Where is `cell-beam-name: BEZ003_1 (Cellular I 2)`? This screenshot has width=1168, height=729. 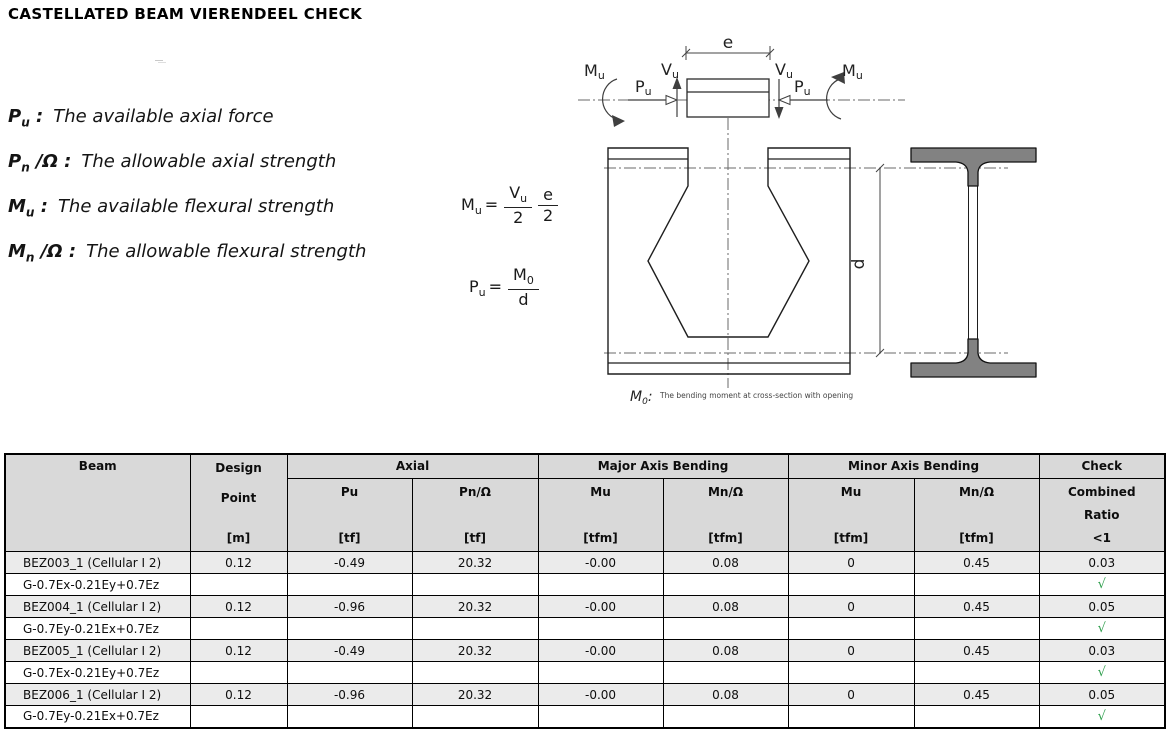 cell-beam-name: BEZ003_1 (Cellular I 2) is located at coordinates (97, 562).